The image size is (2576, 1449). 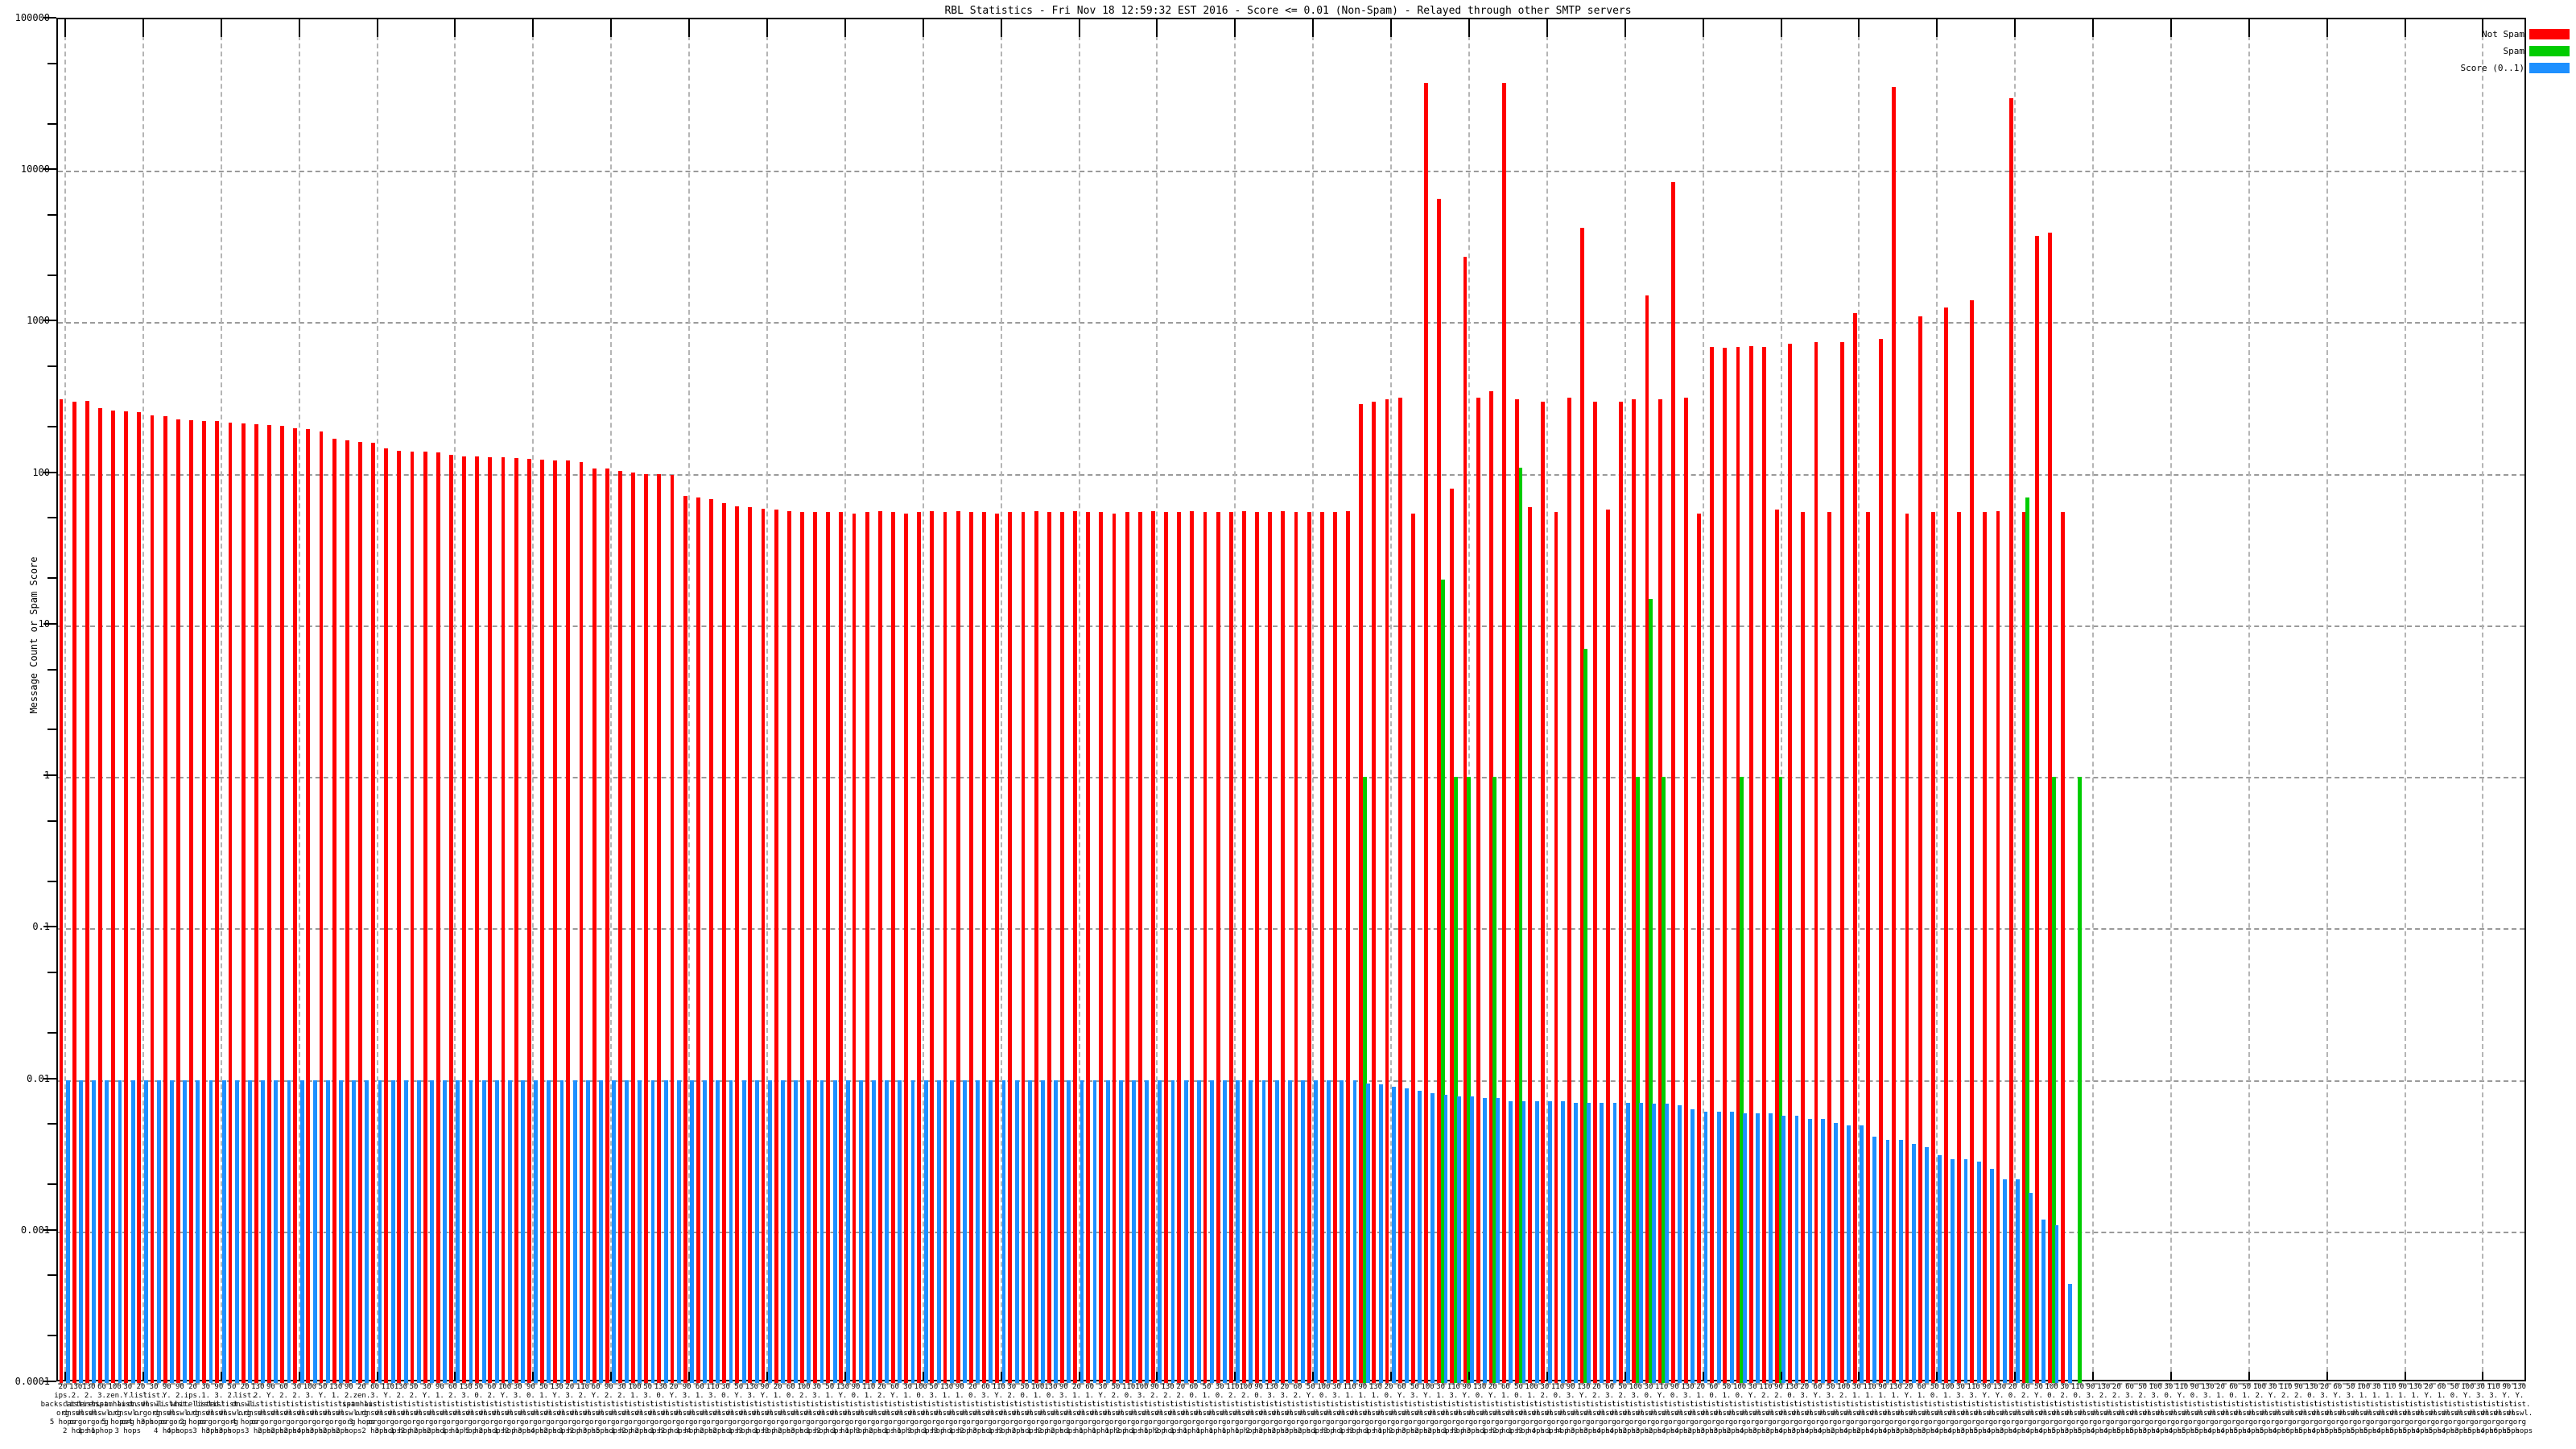 I want to click on x-axis-label: 130 0. list. dnswl. org 3 hops, so click(x=1479, y=1409).